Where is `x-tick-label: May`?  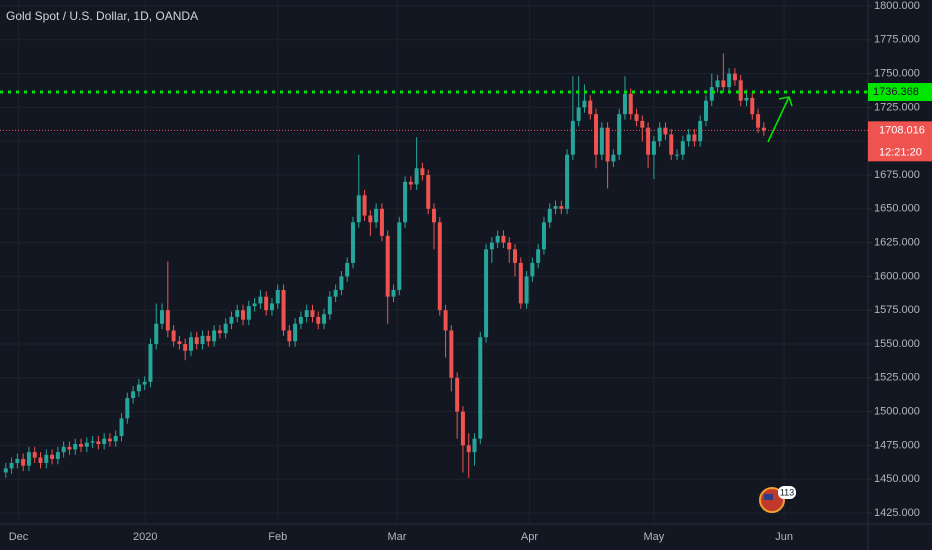
x-tick-label: May is located at coordinates (654, 537).